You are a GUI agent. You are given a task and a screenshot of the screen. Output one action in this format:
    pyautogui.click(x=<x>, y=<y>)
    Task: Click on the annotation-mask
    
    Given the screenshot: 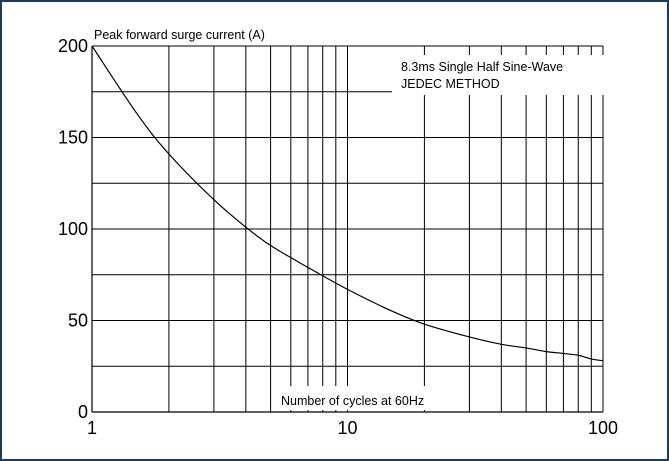 What is the action you would take?
    pyautogui.click(x=498, y=75)
    